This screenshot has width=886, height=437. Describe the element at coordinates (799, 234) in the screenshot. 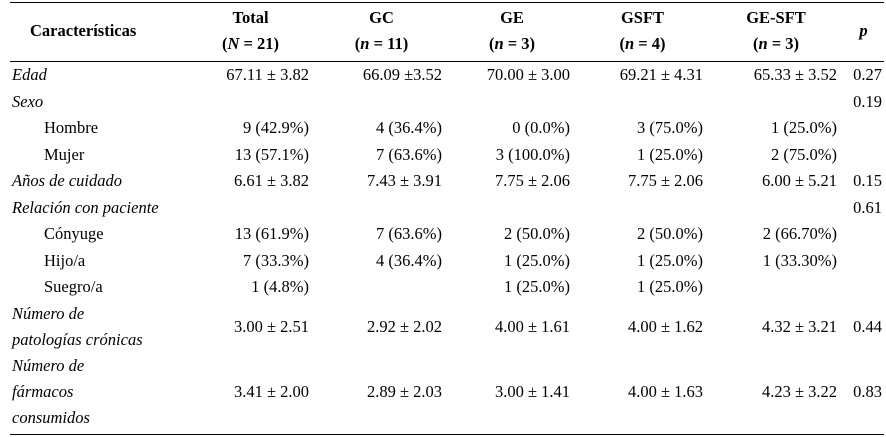

I see `table-cell: 2 (66.70%)` at that location.